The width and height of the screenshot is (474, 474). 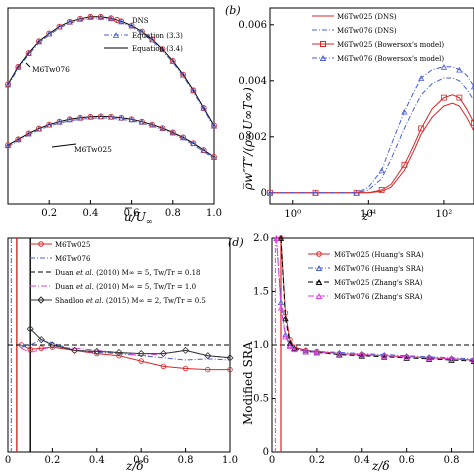 What do you see at coordinates (378, 283) in the screenshot?
I see `legend-entry: M6Tw025 (Zhang's SRA)` at bounding box center [378, 283].